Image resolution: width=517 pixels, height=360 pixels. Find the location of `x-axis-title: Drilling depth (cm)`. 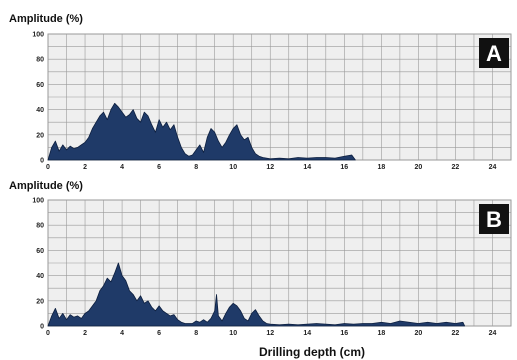

x-axis-title: Drilling depth (cm) is located at coordinates (312, 352).